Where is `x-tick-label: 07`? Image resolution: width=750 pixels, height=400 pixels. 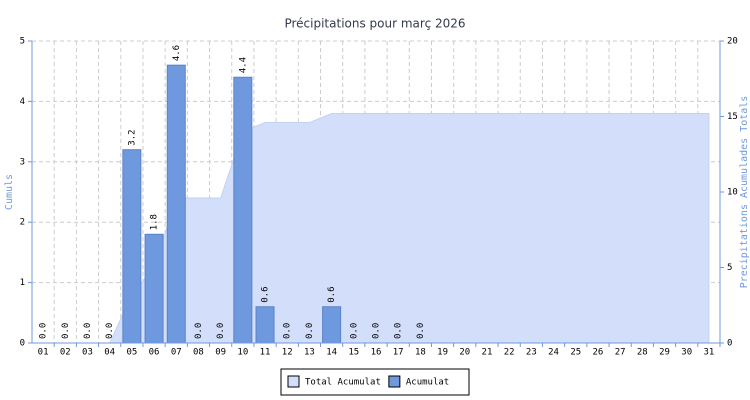
x-tick-label: 07 is located at coordinates (176, 353).